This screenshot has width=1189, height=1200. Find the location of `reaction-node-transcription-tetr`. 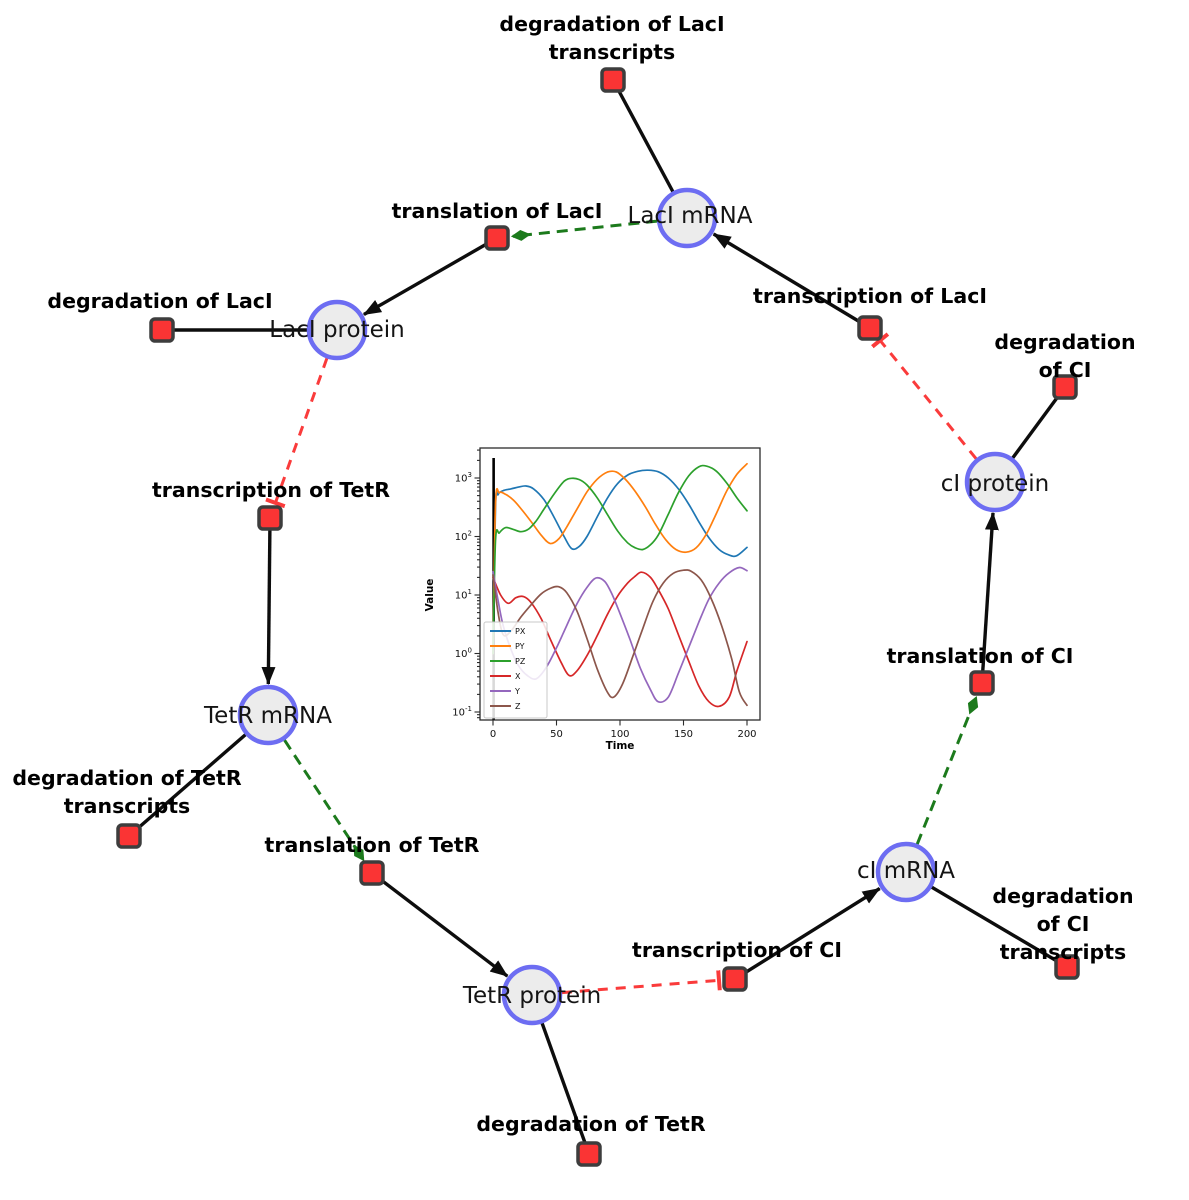

reaction-node-transcription-tetr is located at coordinates (270, 518).